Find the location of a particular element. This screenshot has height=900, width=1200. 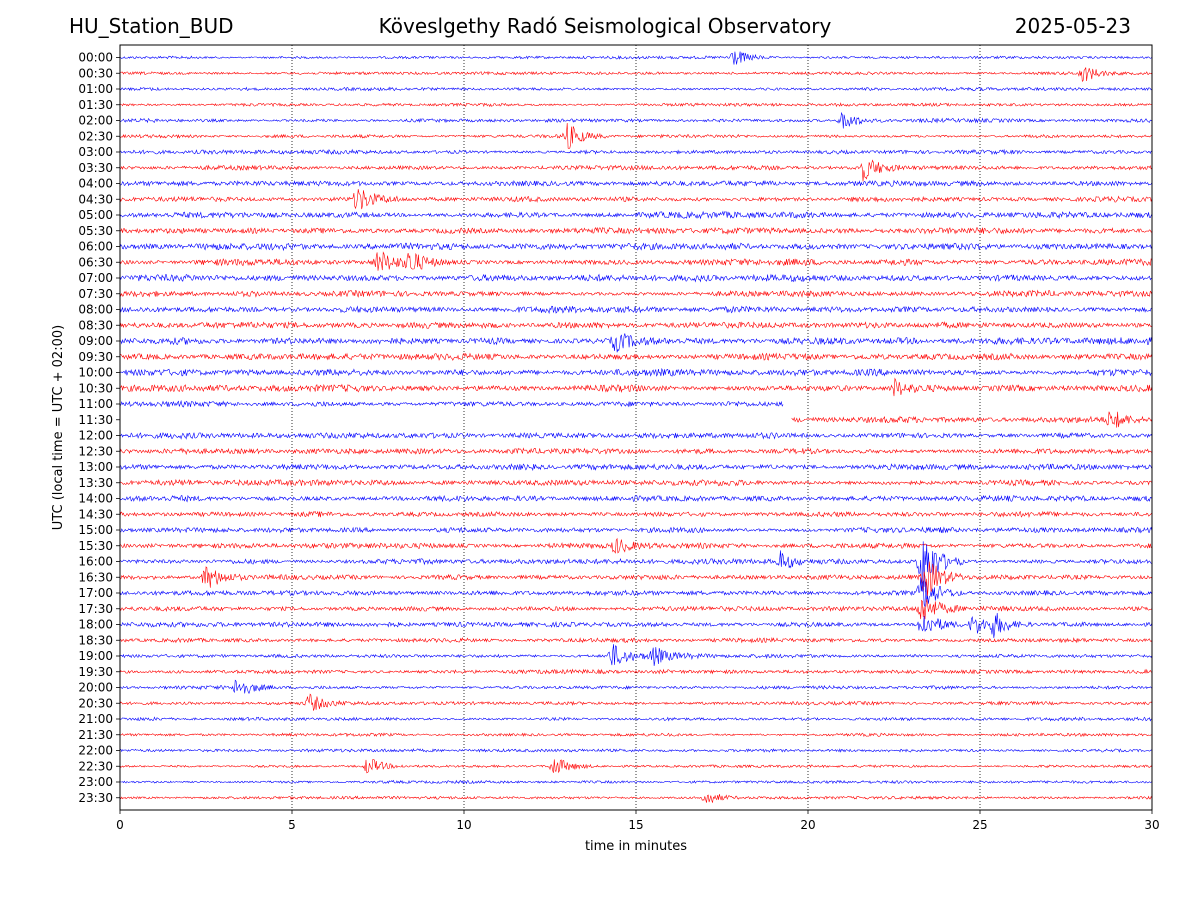

station-title: HU_Station_BUD is located at coordinates (151, 26).